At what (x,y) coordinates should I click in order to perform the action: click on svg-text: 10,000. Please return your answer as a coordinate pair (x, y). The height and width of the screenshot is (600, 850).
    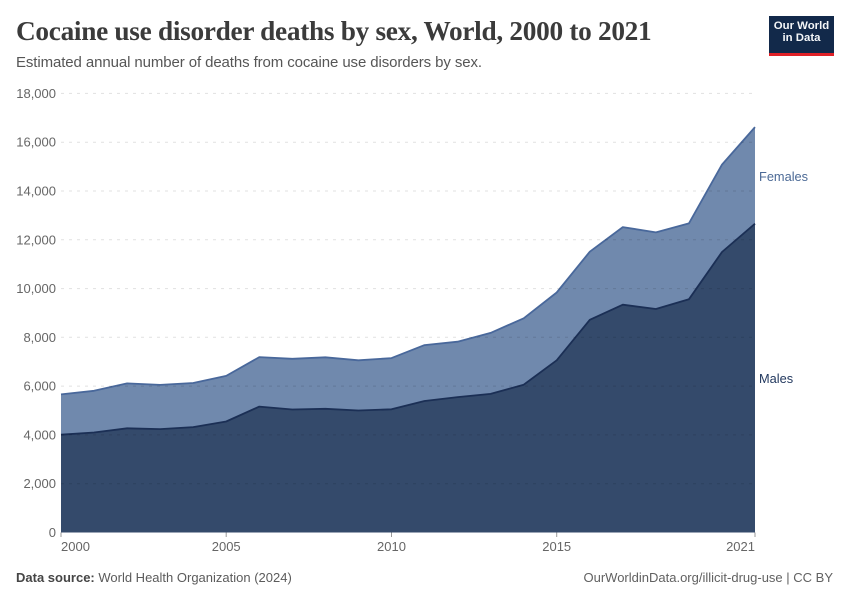
    Looking at the image, I should click on (36, 288).